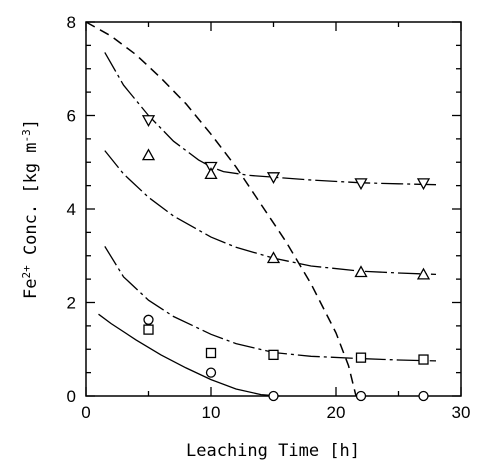 This screenshot has width=482, height=464. Describe the element at coordinates (31, 124) in the screenshot. I see `y-axis-label-close: ]` at that location.